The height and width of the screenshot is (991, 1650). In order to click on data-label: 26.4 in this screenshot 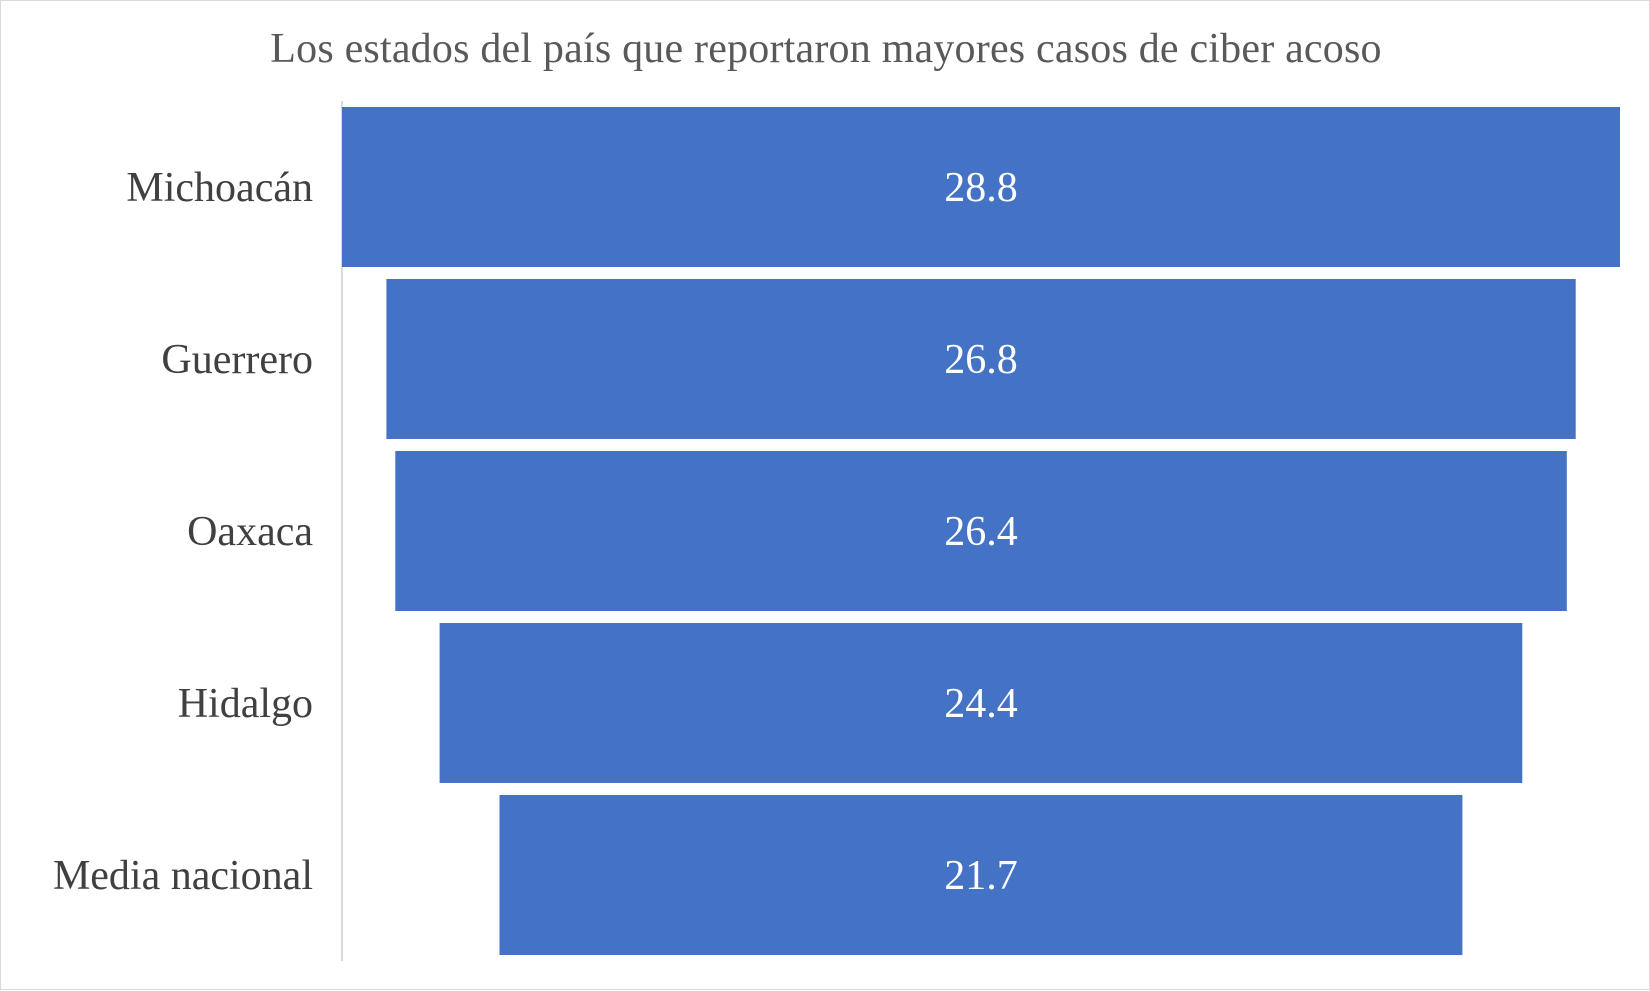, I will do `click(981, 532)`.